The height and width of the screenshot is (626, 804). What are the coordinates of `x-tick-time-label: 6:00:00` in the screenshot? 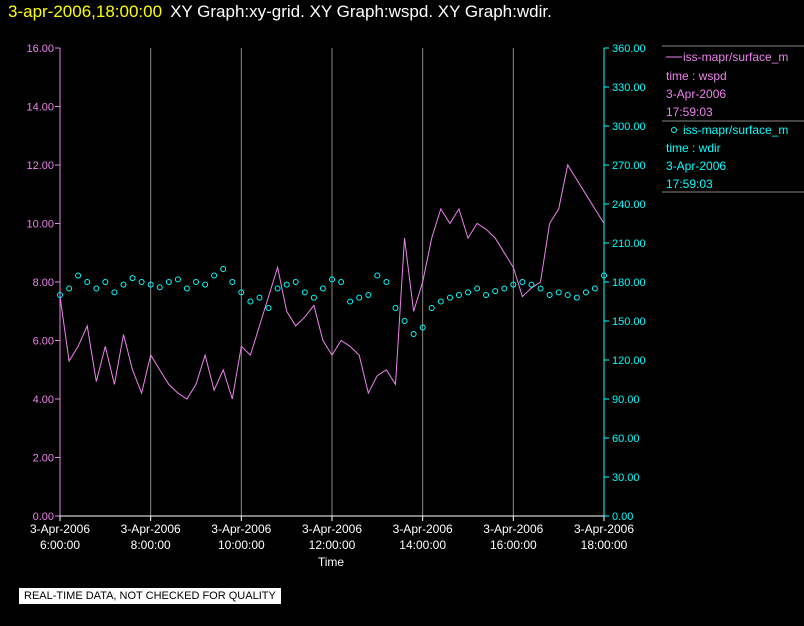 It's located at (60, 545).